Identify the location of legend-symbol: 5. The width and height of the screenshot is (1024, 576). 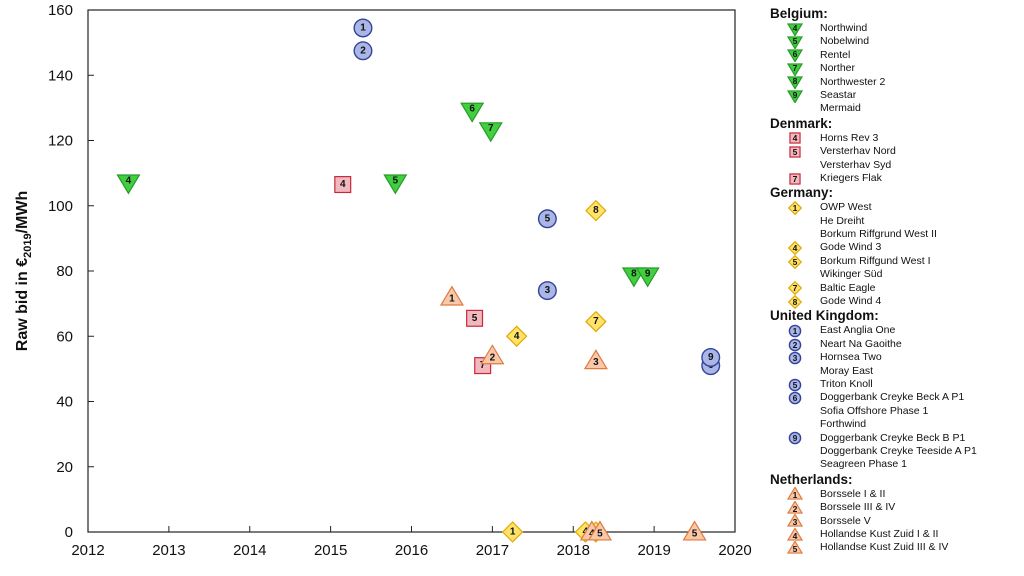
(795, 261).